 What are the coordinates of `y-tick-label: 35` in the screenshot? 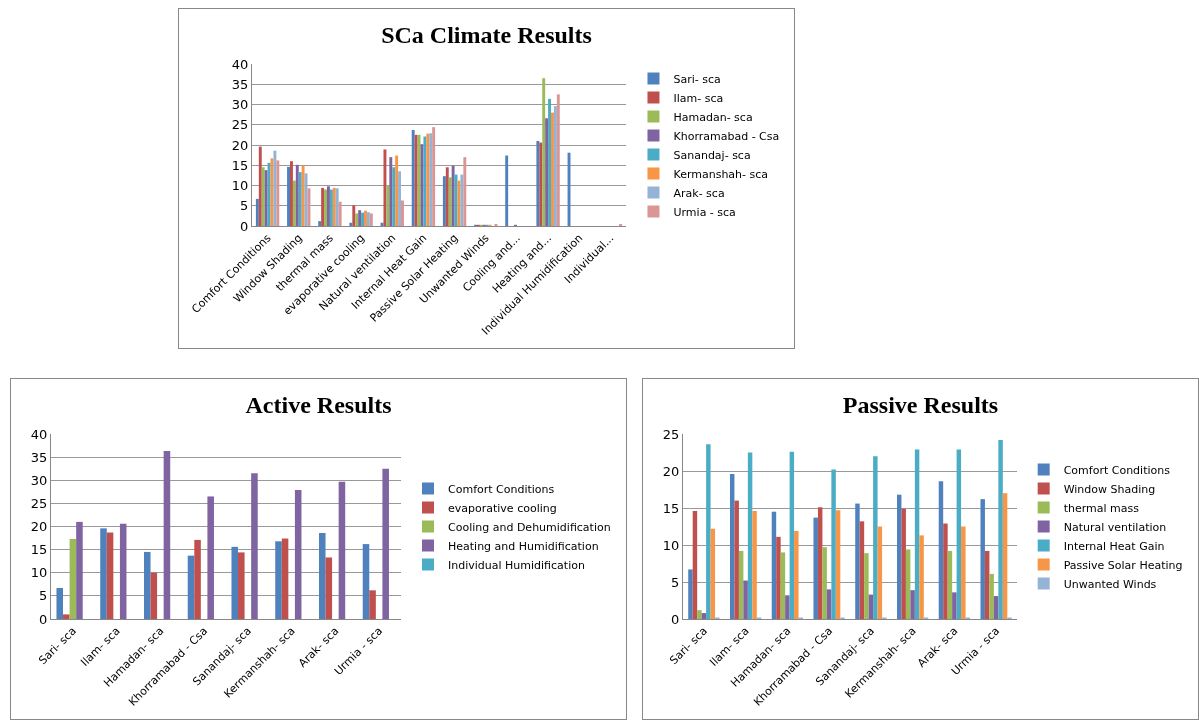 It's located at (39, 457).